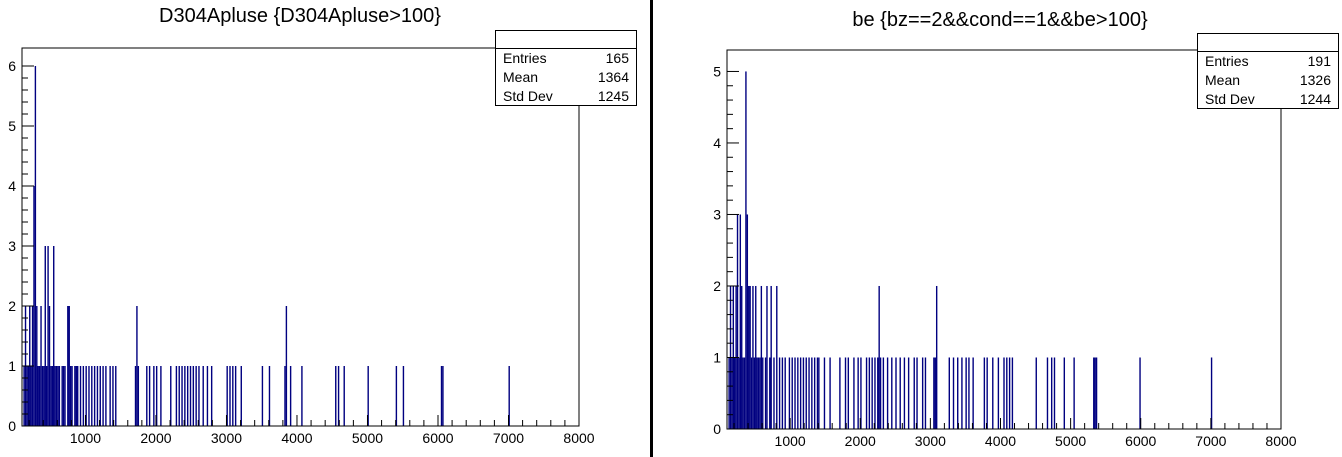  I want to click on x-tick-label: 3000, so click(930, 441).